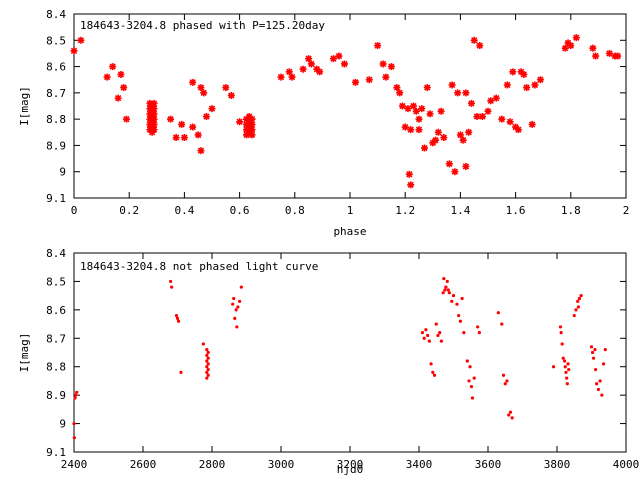  I want to click on x-tick-label: 4000, so click(626, 464).